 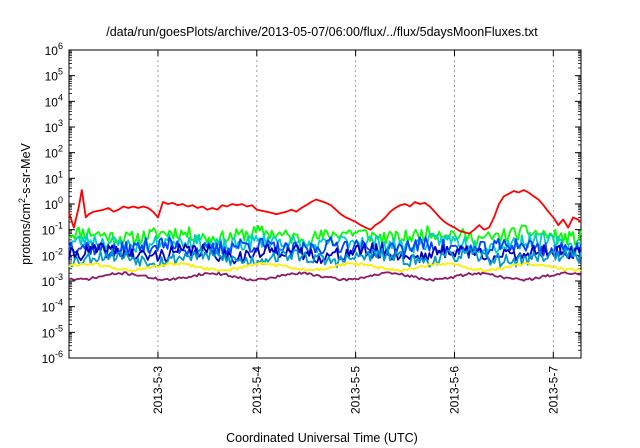 I want to click on x-tick-label: 2013-5-7, so click(x=553, y=390).